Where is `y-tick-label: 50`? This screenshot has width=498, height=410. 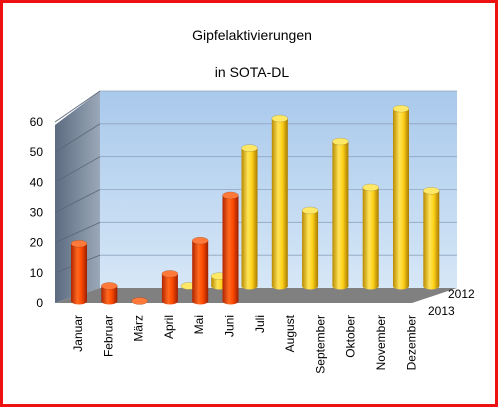 y-tick-label: 50 is located at coordinates (37, 152).